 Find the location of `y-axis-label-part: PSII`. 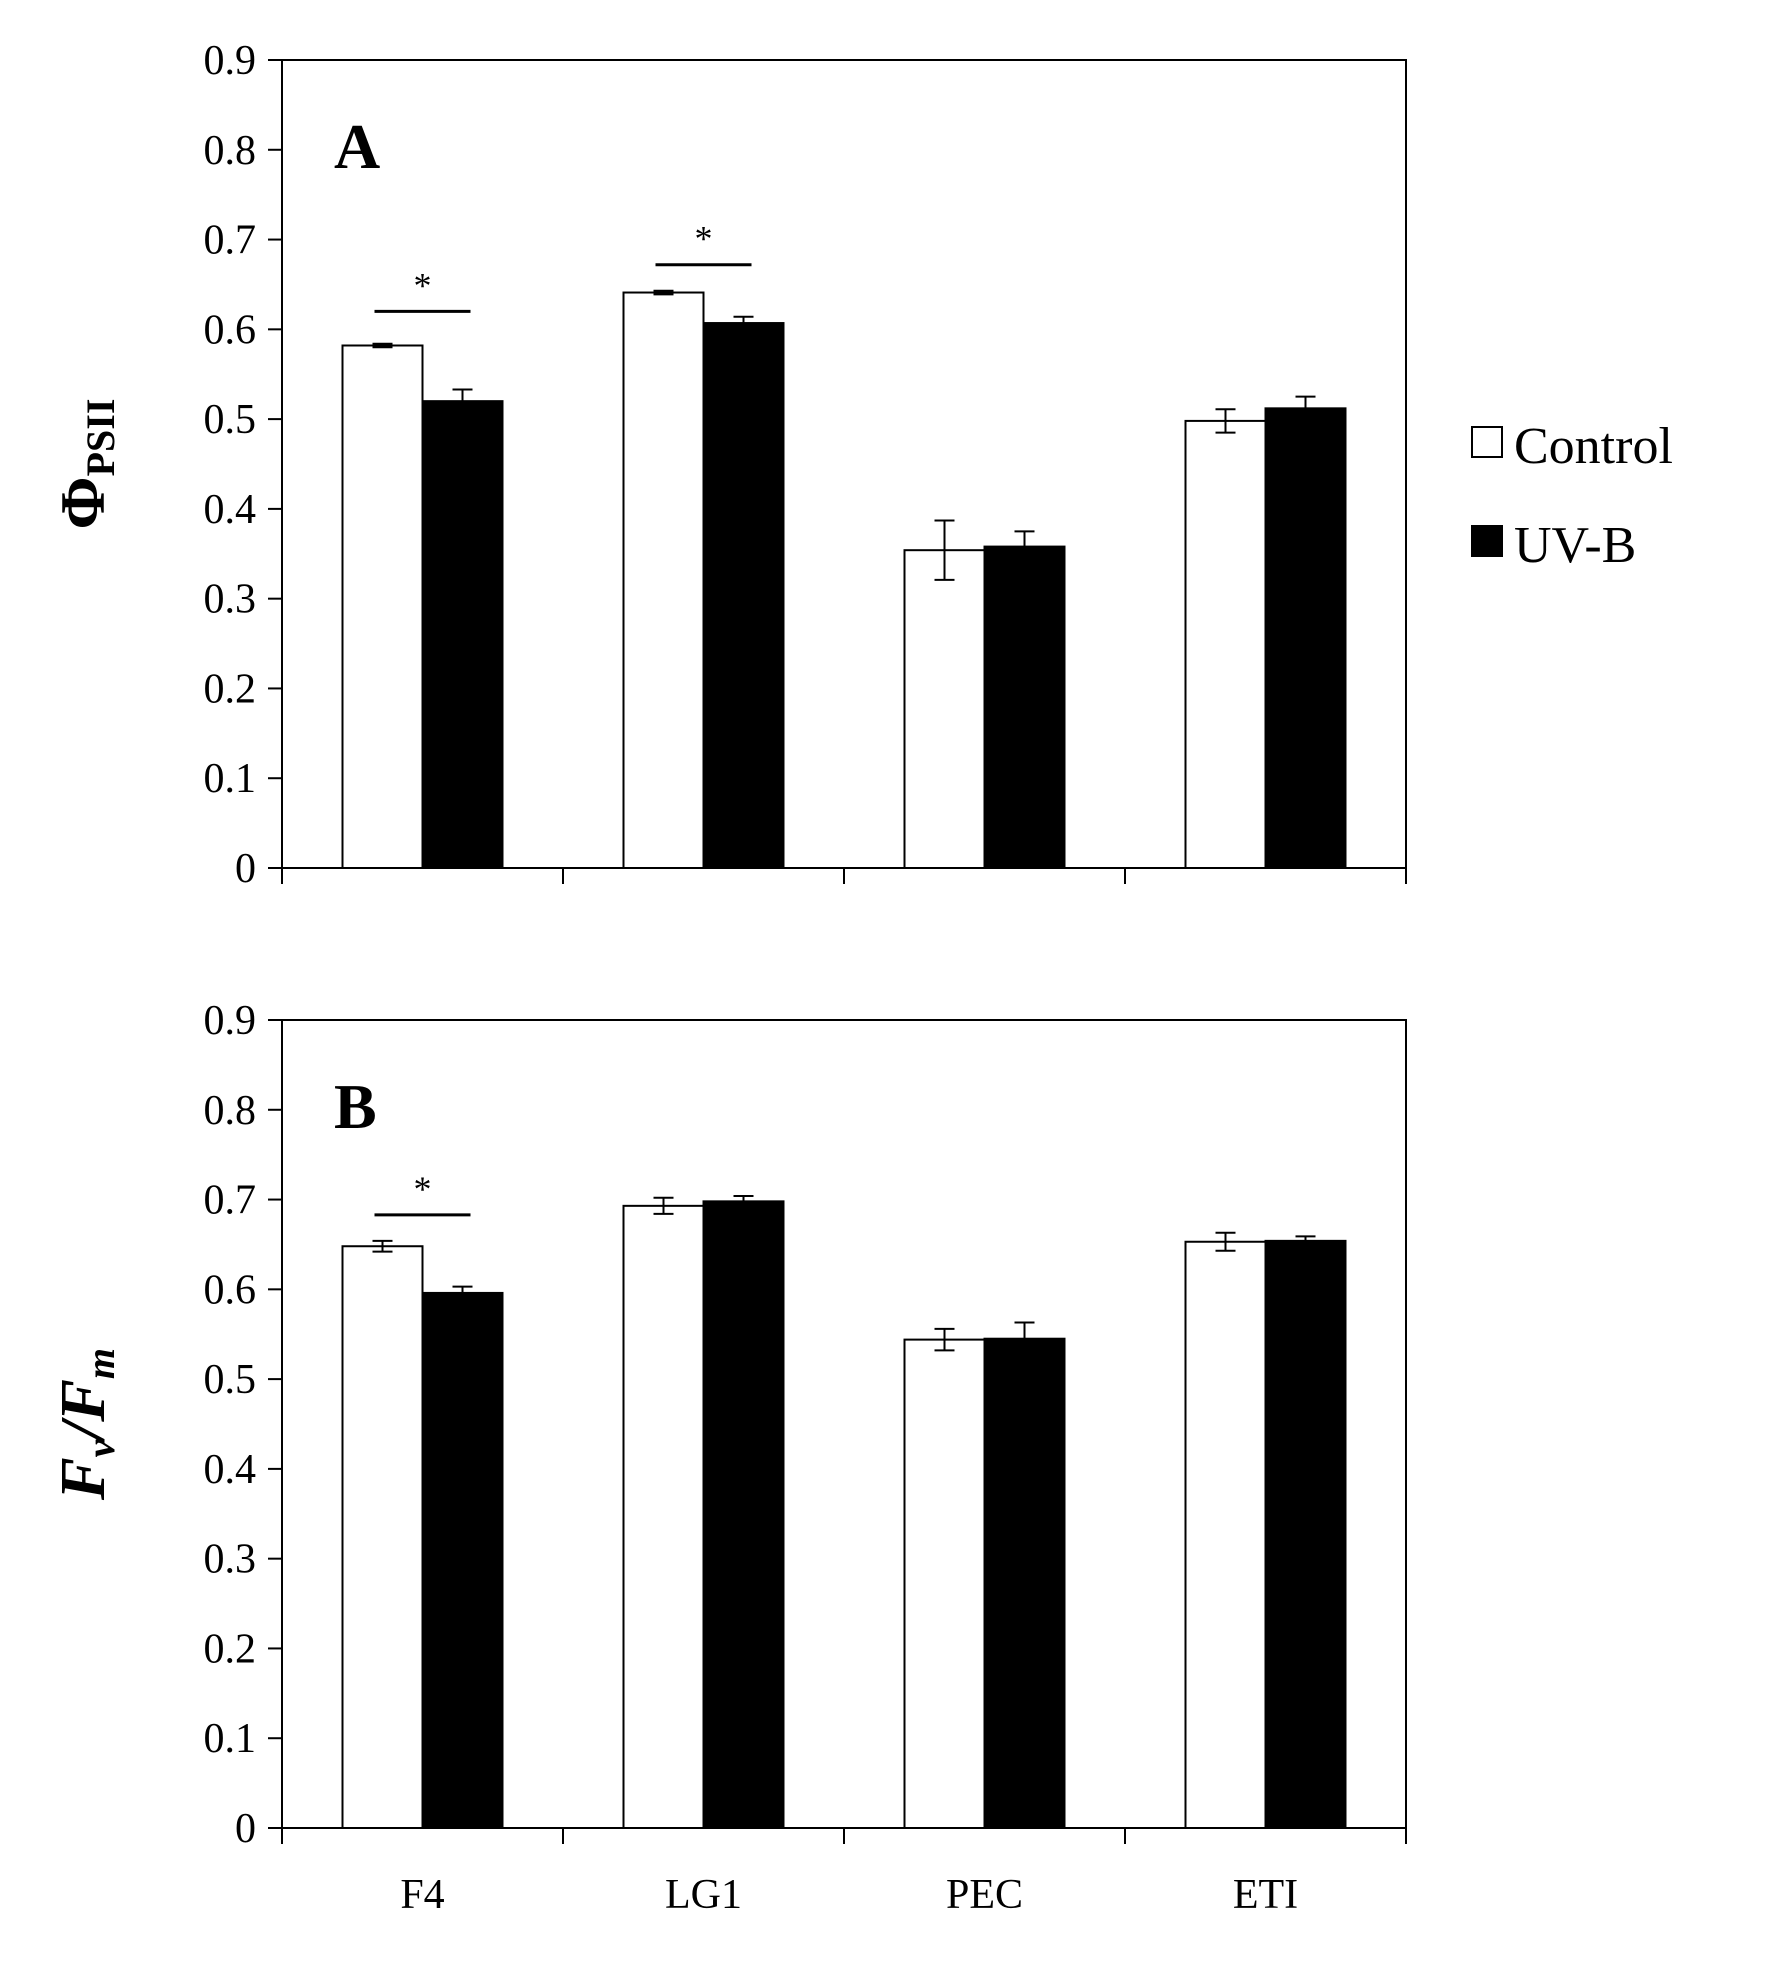

y-axis-label-part: PSII is located at coordinates (100, 438).